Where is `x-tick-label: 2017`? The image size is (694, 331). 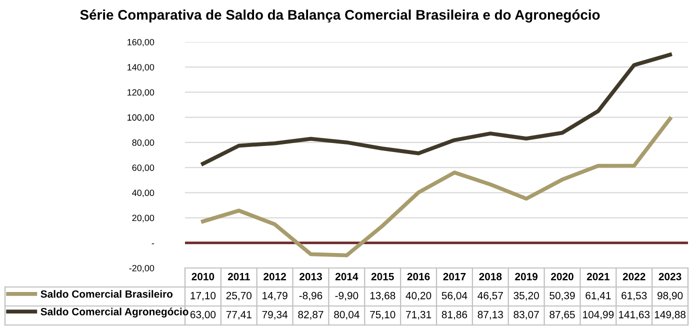
x-tick-label: 2017 is located at coordinates (454, 276).